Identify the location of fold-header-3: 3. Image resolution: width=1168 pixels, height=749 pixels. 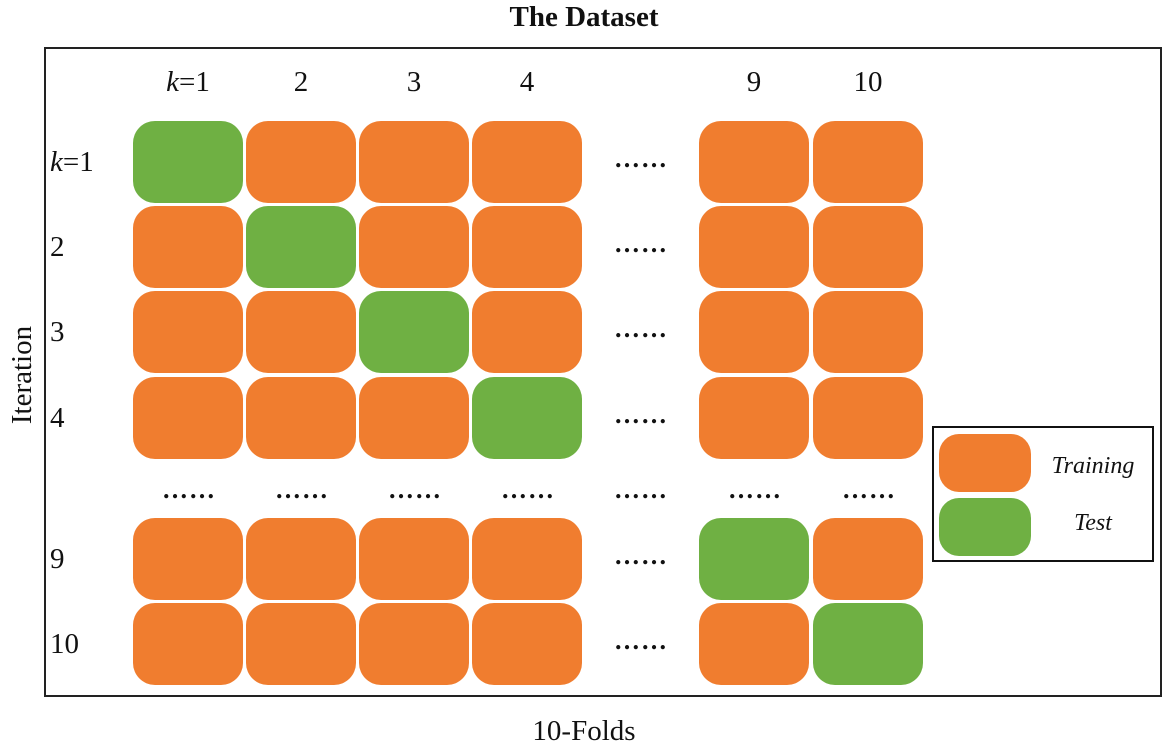
(414, 82).